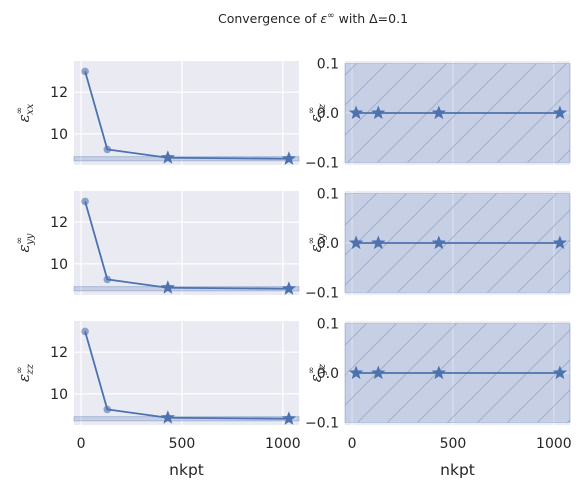  Describe the element at coordinates (25, 372) in the screenshot. I see `y-axis-label: ε∞zz` at that location.